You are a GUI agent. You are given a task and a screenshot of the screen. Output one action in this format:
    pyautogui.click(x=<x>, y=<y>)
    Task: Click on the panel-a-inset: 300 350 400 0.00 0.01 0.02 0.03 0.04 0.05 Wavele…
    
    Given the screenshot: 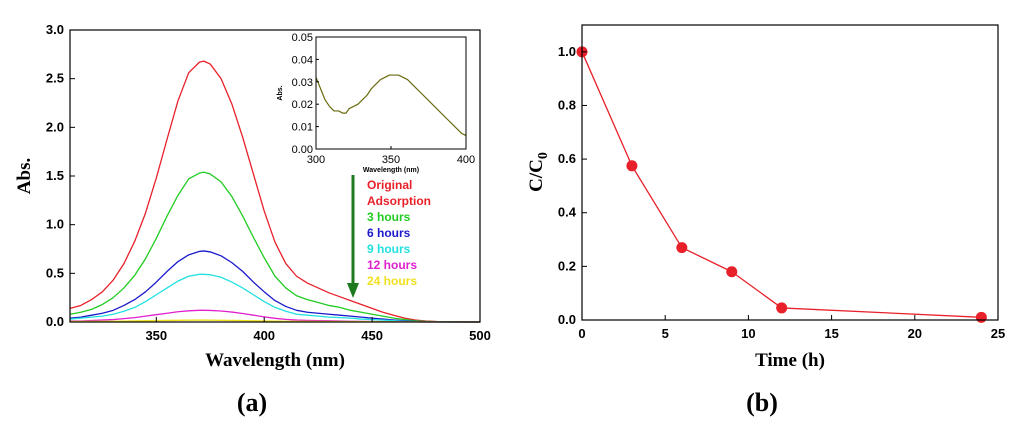 What is the action you would take?
    pyautogui.click(x=376, y=103)
    